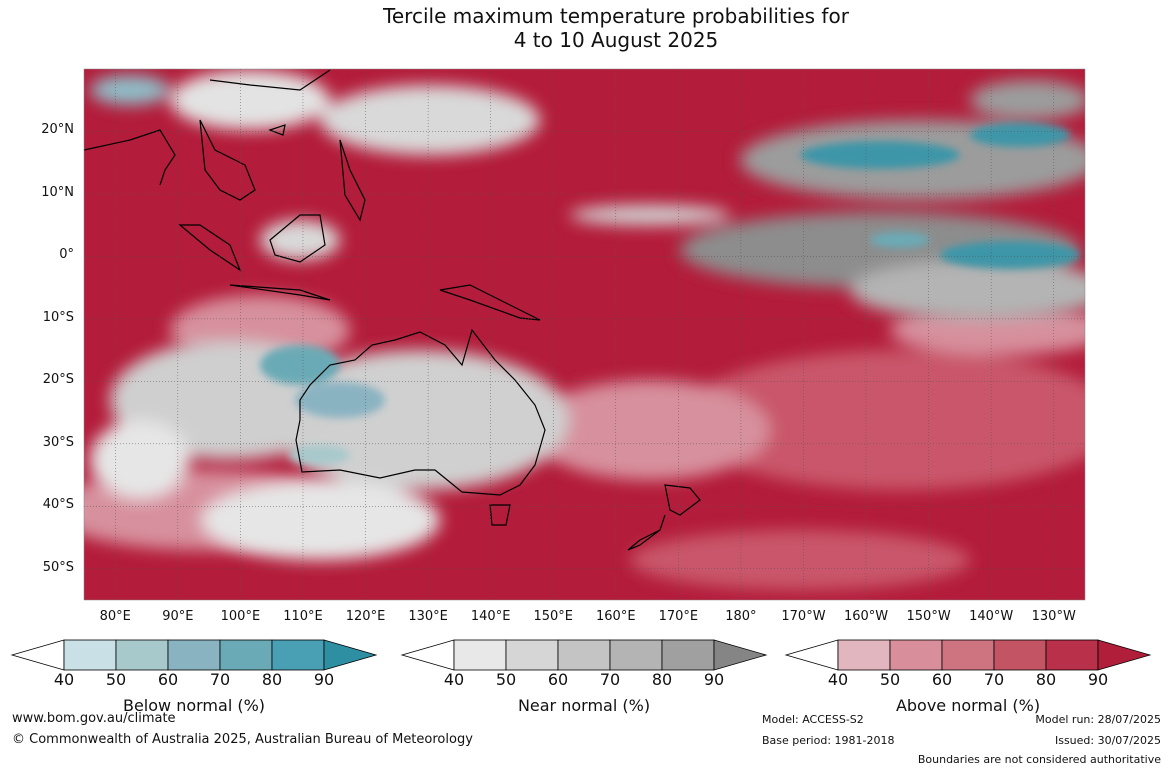 This screenshot has width=1173, height=770. I want to click on longitude-label: 80°E, so click(115, 616).